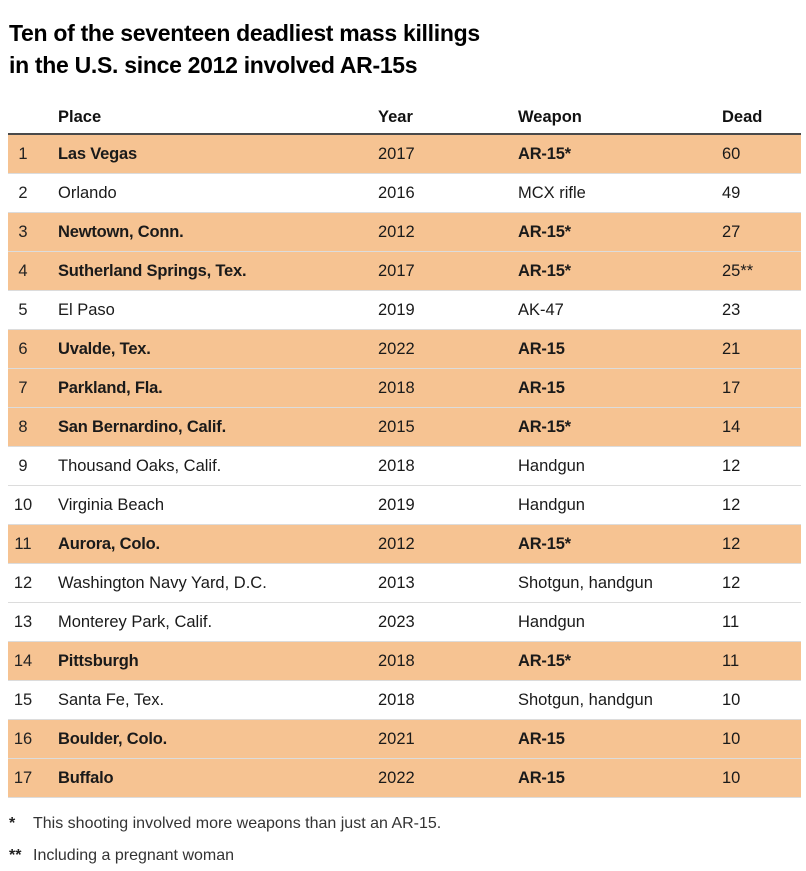 This screenshot has height=871, width=806. What do you see at coordinates (396, 621) in the screenshot?
I see `cell-year: 2023` at bounding box center [396, 621].